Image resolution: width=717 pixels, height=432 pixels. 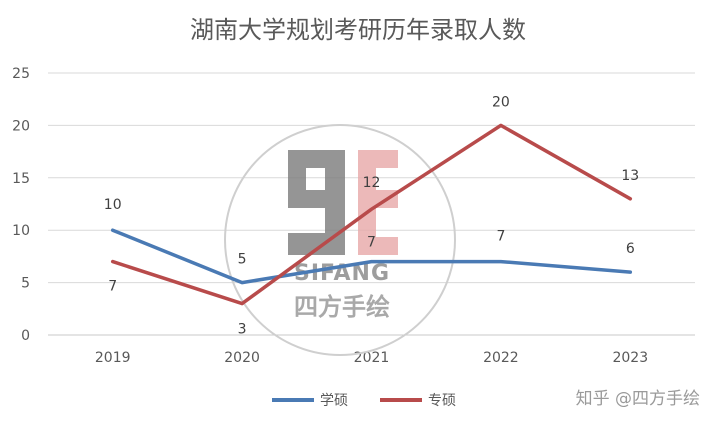 What do you see at coordinates (630, 249) in the screenshot?
I see `data-label: 6` at bounding box center [630, 249].